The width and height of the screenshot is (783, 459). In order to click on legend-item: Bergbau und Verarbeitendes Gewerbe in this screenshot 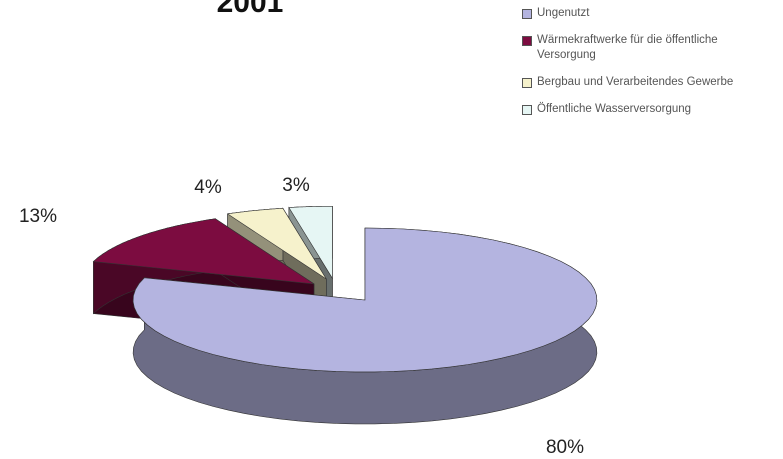, I will do `click(647, 82)`.